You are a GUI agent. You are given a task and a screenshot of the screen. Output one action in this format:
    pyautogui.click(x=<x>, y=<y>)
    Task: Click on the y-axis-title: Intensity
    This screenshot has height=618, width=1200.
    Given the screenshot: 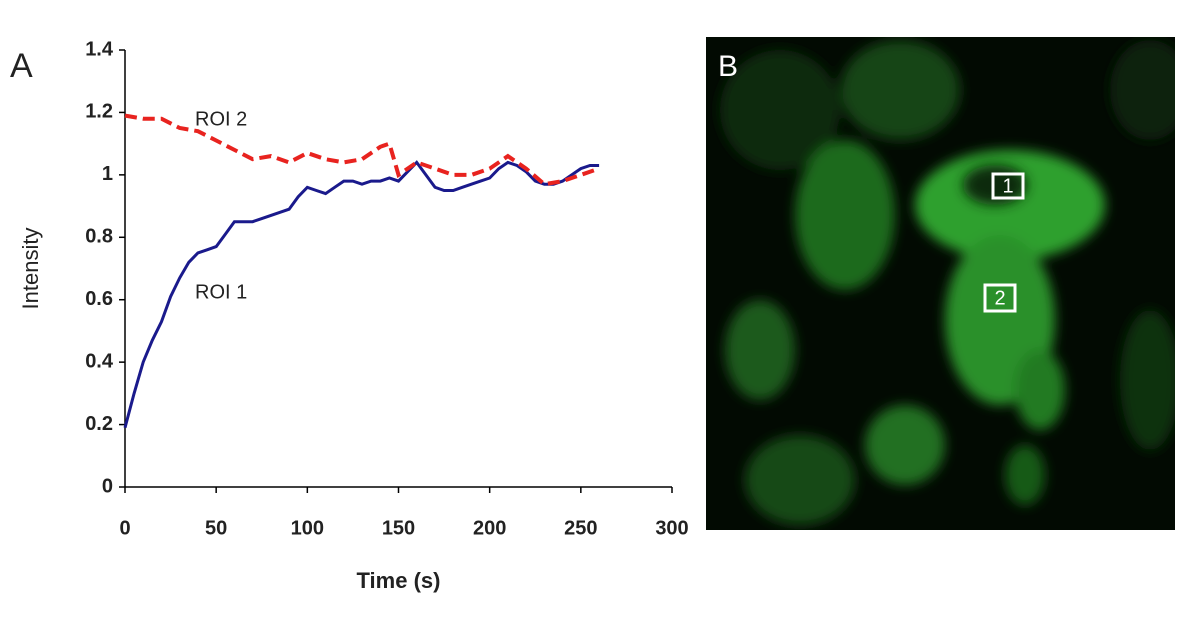 What is the action you would take?
    pyautogui.click(x=30, y=269)
    